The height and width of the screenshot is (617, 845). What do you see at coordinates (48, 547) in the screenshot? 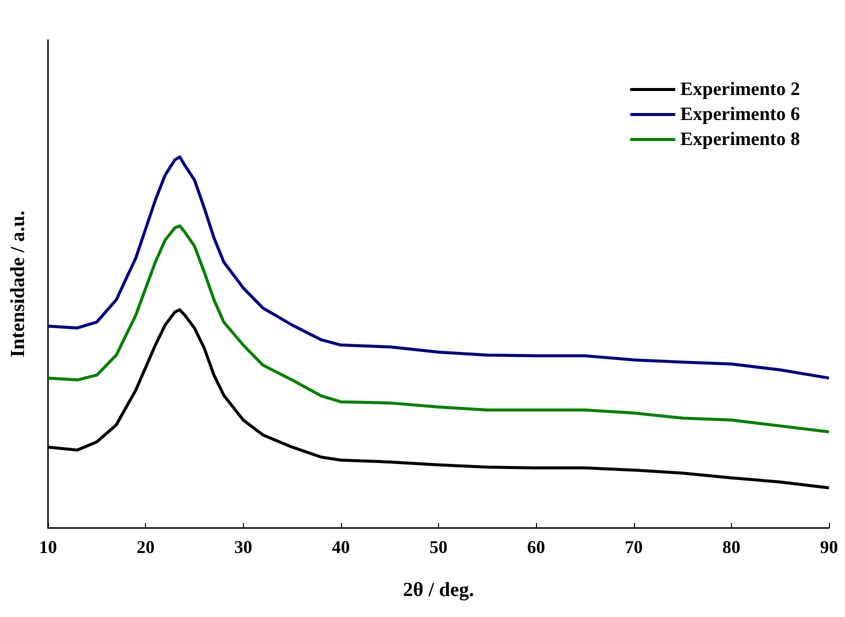
I see `x-tick-label: 10` at bounding box center [48, 547].